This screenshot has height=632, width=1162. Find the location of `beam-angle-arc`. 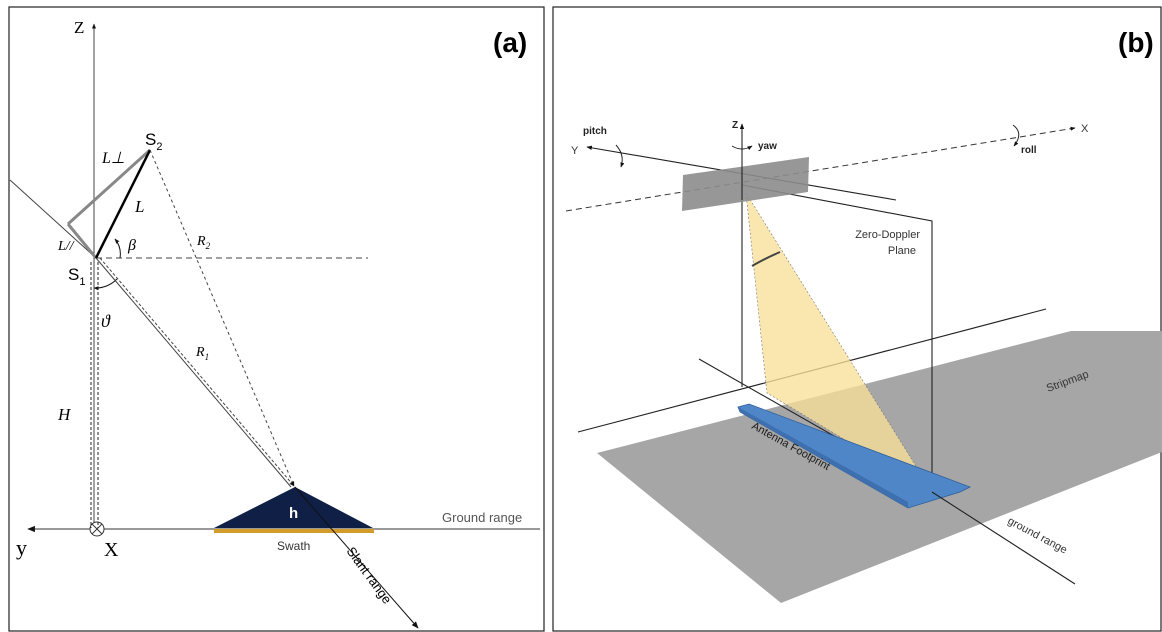

beam-angle-arc is located at coordinates (766, 259).